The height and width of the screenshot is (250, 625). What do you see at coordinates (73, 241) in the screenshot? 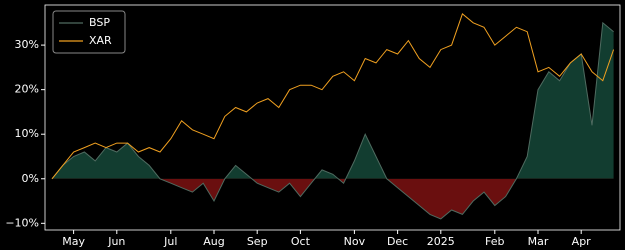
I see `x-tick-label: May` at bounding box center [73, 241].